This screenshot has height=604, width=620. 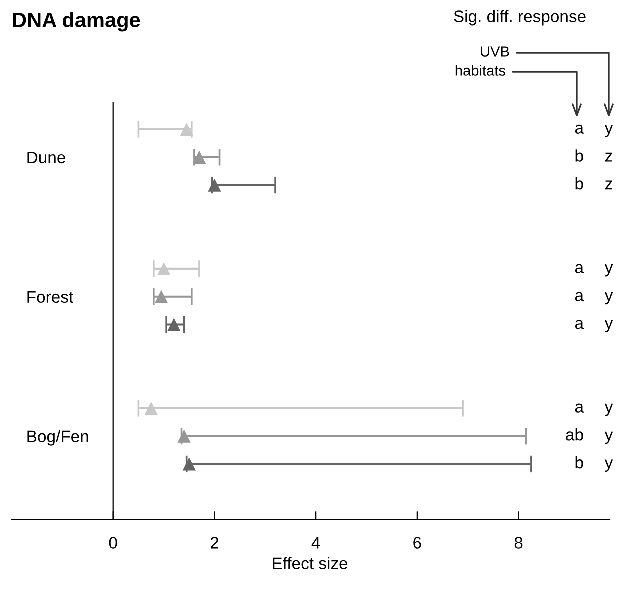 What do you see at coordinates (58, 438) in the screenshot?
I see `y-tick-label: Bog/Fen` at bounding box center [58, 438].